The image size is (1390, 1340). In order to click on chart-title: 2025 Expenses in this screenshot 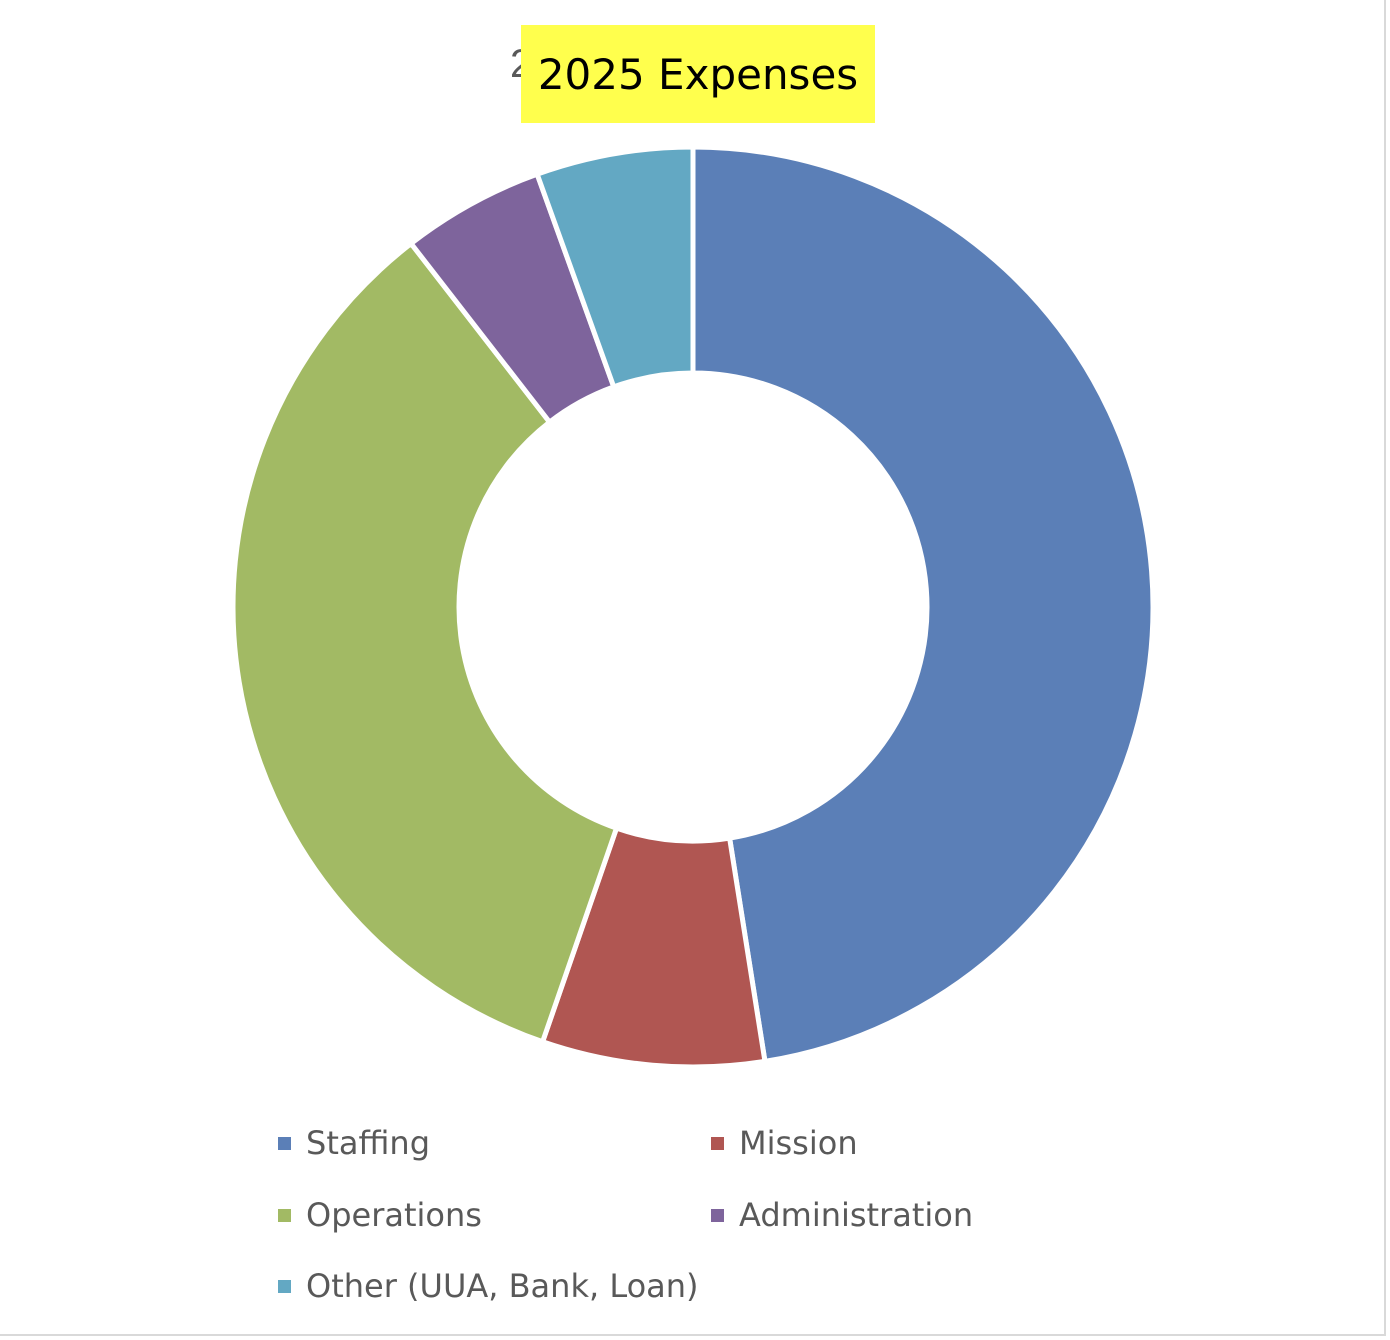, I will do `click(698, 74)`.